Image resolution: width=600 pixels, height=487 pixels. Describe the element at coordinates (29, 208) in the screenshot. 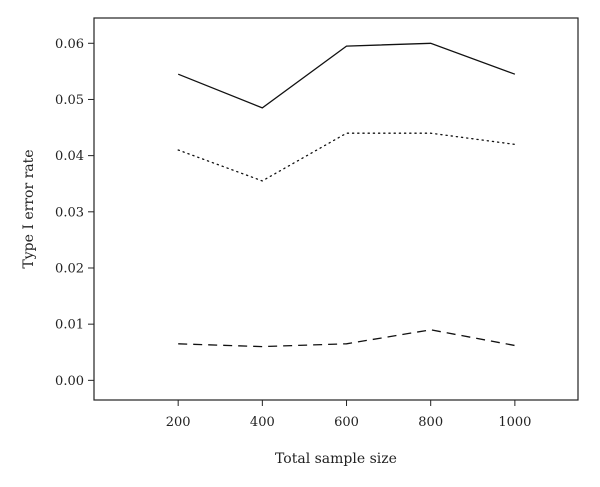

I see `y-axis-title: Type I error rate` at that location.